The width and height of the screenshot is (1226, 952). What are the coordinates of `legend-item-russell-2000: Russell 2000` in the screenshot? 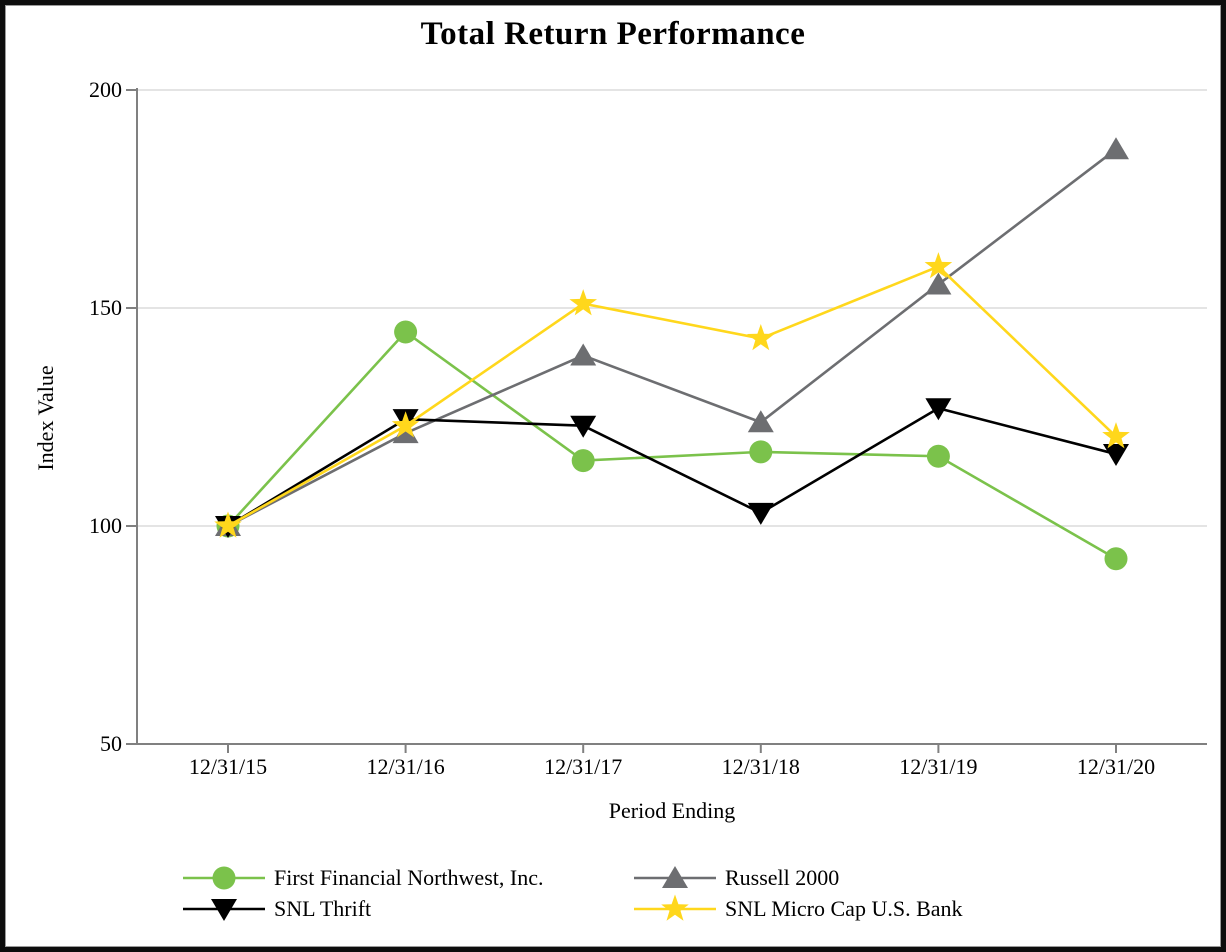 It's located at (798, 878).